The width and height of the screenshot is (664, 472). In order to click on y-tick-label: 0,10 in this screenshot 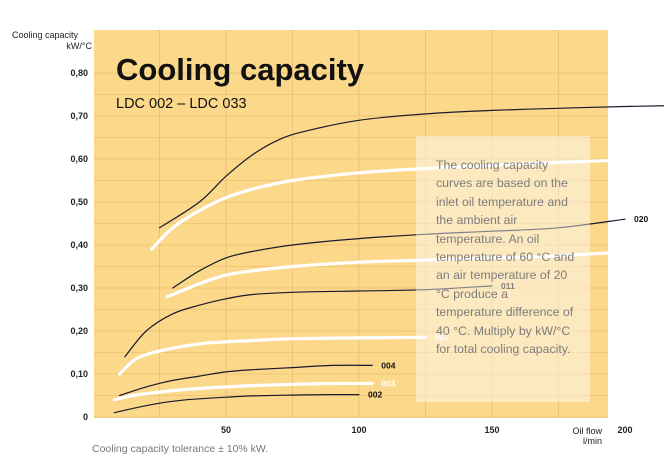, I will do `click(79, 374)`.